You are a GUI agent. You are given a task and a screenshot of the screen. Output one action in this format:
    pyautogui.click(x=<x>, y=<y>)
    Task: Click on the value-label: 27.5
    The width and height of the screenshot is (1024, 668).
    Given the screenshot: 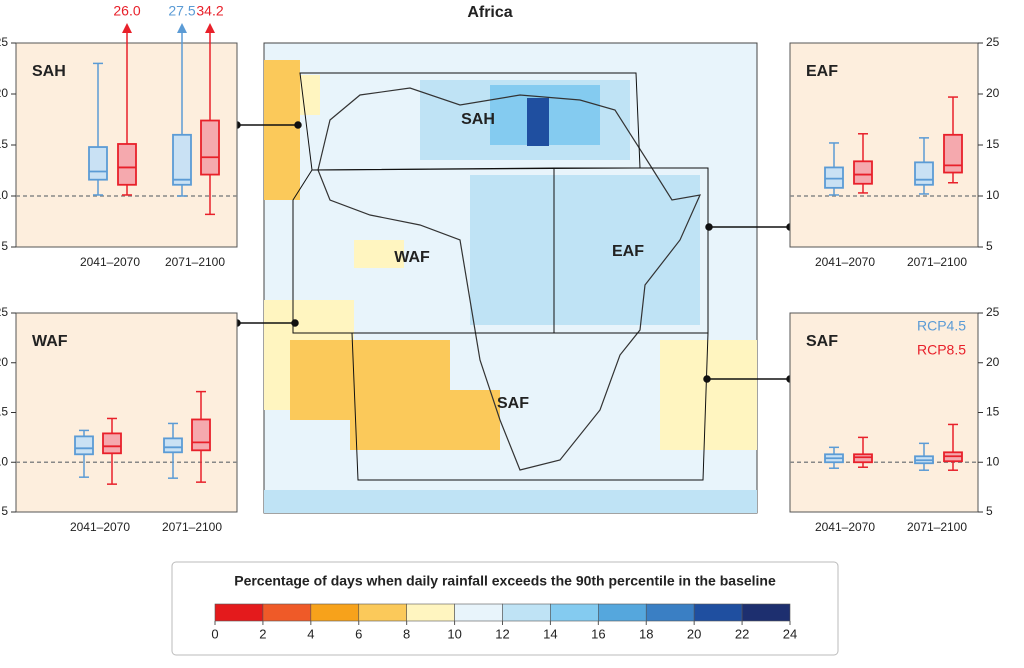 What is the action you would take?
    pyautogui.click(x=181, y=11)
    